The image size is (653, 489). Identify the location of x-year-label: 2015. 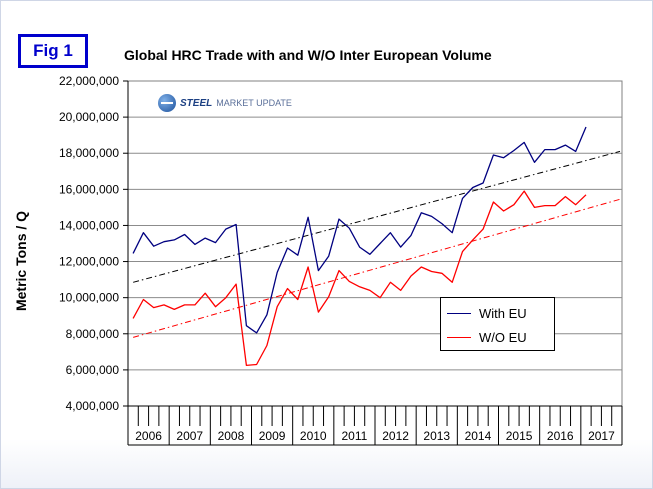
(519, 436).